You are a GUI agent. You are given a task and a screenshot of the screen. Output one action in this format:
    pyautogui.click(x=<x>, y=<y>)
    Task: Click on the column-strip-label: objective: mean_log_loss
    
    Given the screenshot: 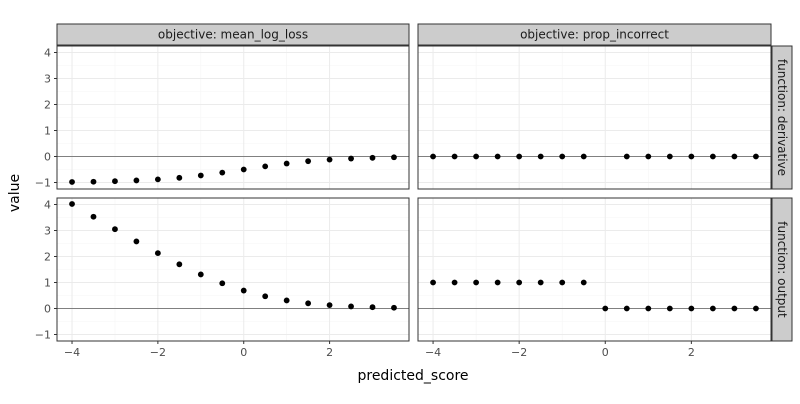 What is the action you would take?
    pyautogui.click(x=233, y=35)
    